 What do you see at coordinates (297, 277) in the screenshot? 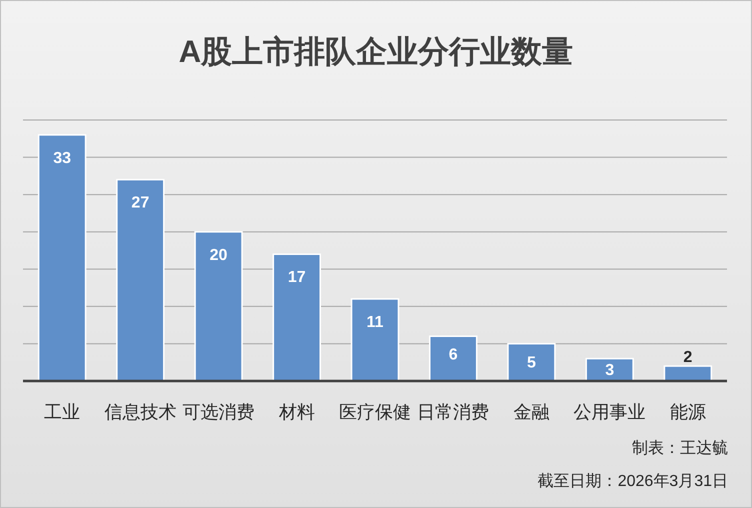
I see `data-label: 17` at bounding box center [297, 277].